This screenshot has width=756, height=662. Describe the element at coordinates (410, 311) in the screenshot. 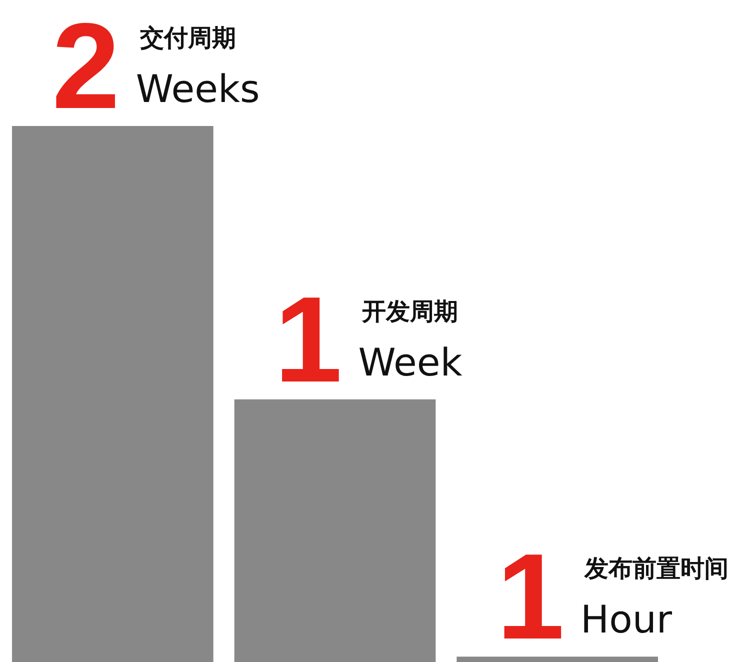

I see `annotation: 开发周期` at that location.